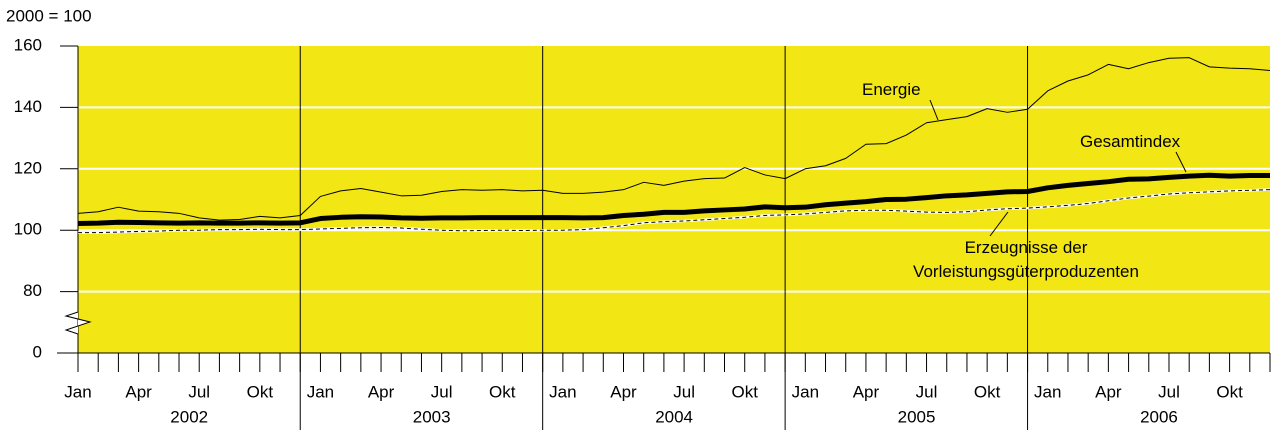  Describe the element at coordinates (674, 416) in the screenshot. I see `x-group-label: 2004` at that location.